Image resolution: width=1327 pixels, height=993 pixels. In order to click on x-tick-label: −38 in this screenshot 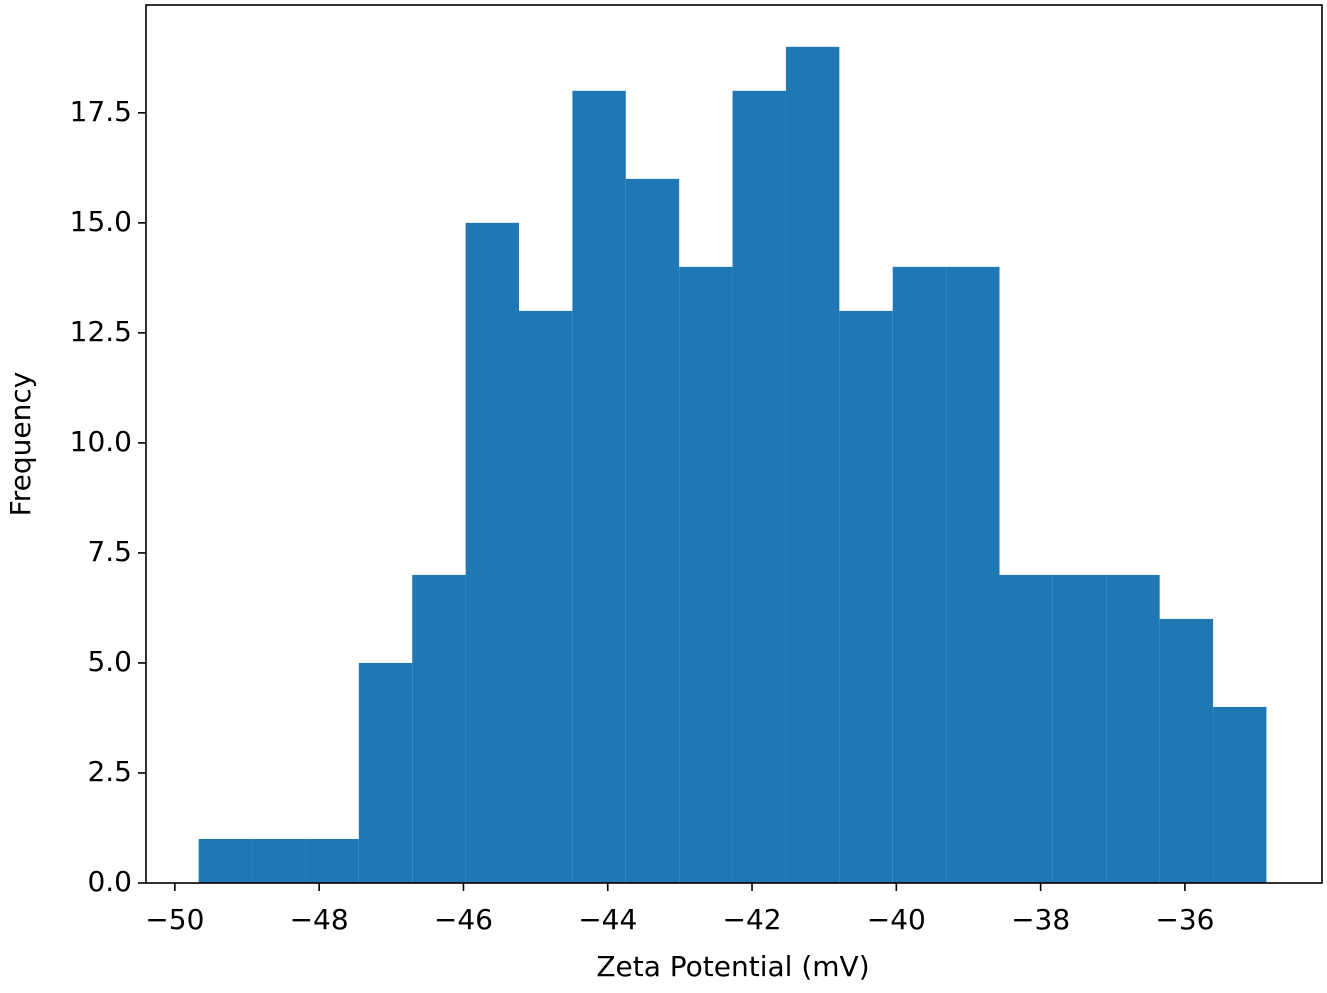, I will do `click(1040, 919)`.